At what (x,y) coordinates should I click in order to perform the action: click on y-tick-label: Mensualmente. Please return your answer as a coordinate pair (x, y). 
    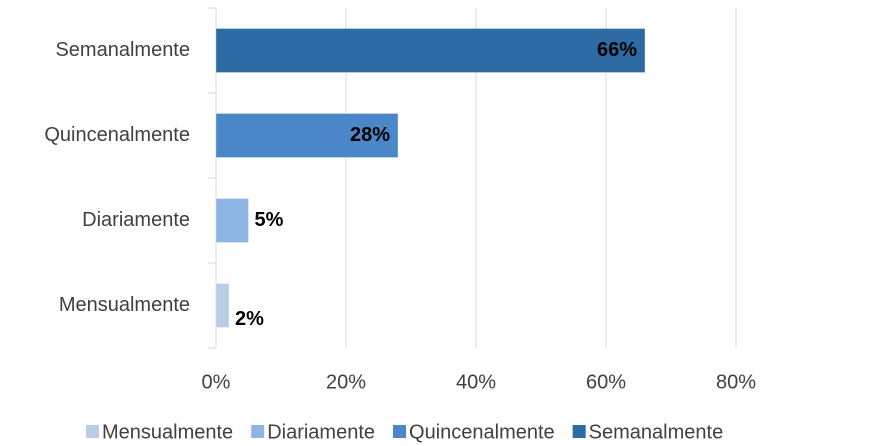
    Looking at the image, I should click on (124, 305).